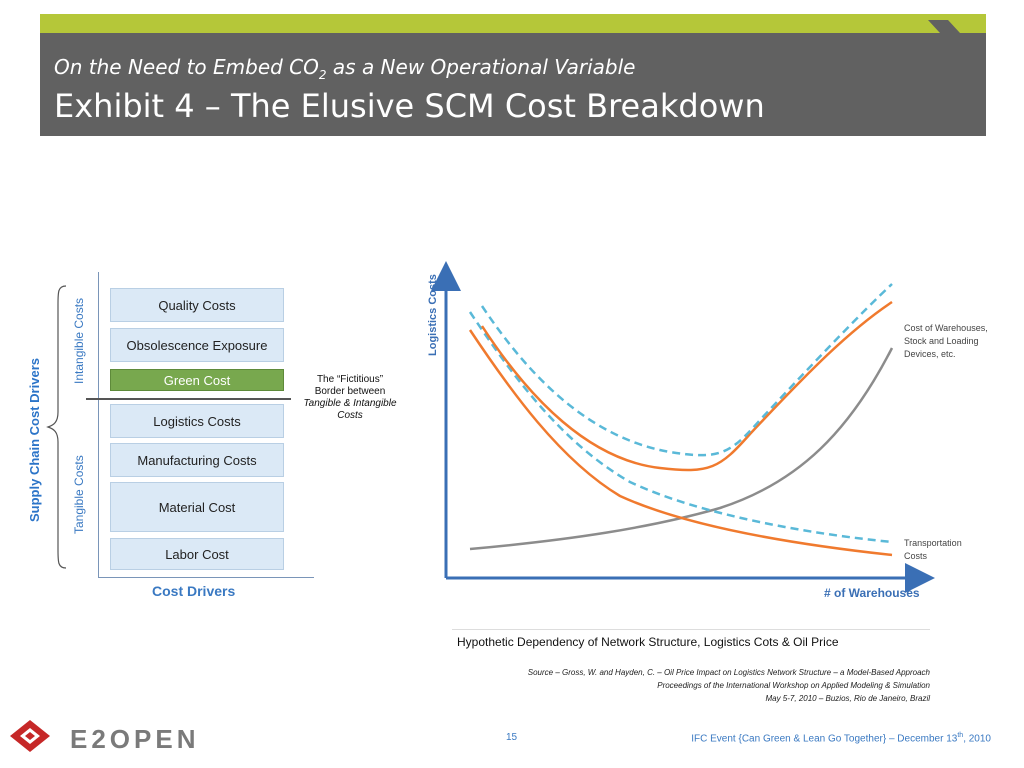  I want to click on manufacturing-costs-box: Manufacturing Costs, so click(197, 460).